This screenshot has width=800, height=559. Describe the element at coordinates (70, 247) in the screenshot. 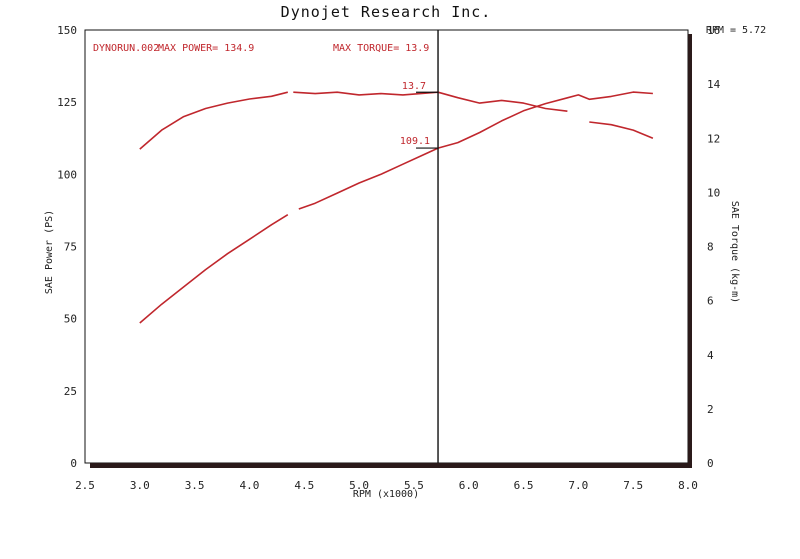

I see `y-left-tick-label: 75` at that location.